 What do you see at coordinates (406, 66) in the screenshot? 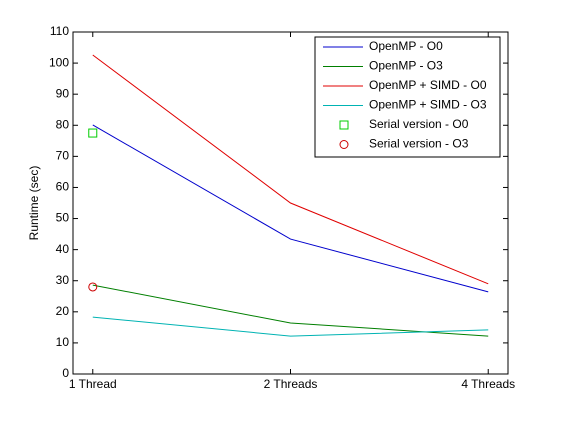
I see `legend-label: OpenMP - O3` at bounding box center [406, 66].